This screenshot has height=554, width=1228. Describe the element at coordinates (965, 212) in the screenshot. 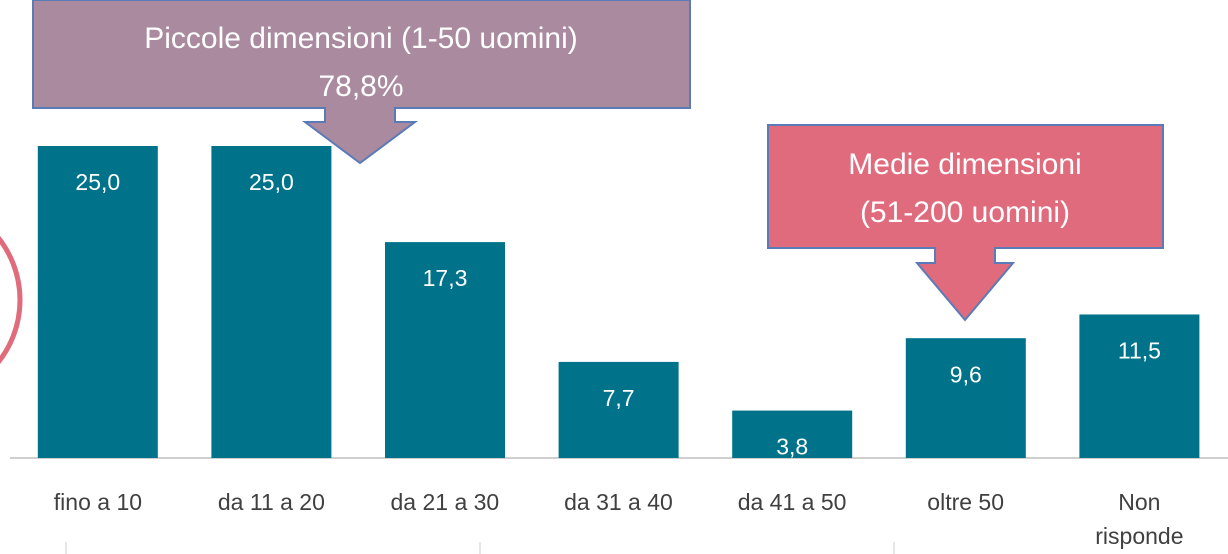

I see `annotation: (51-200 uomini)` at that location.